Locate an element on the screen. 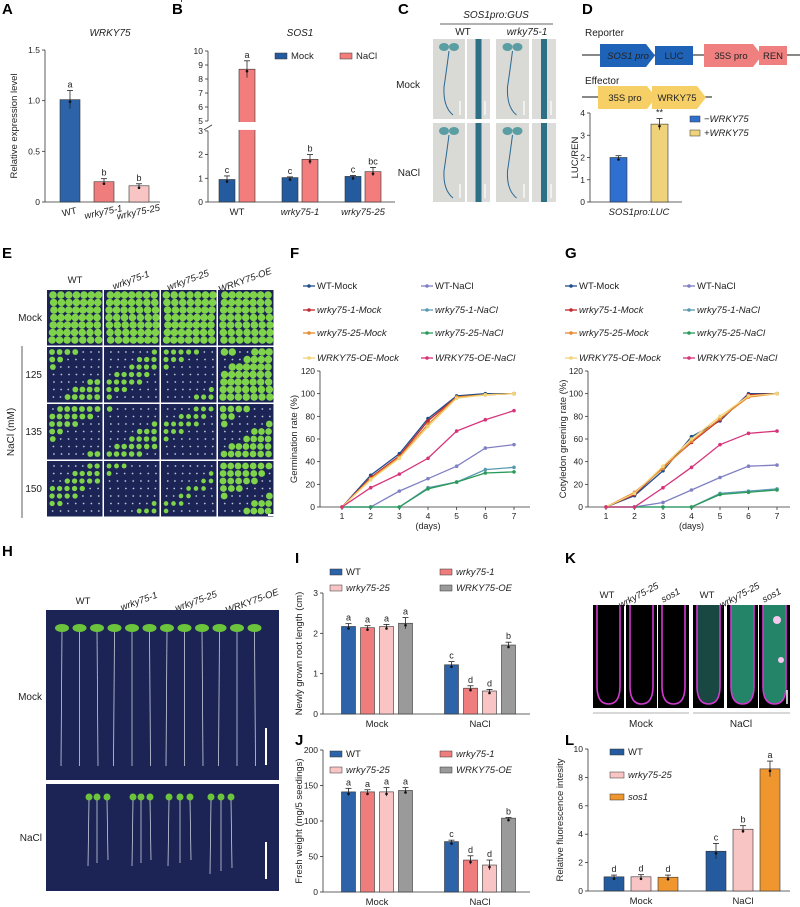  part-label: WRKY75 is located at coordinates (676, 98).